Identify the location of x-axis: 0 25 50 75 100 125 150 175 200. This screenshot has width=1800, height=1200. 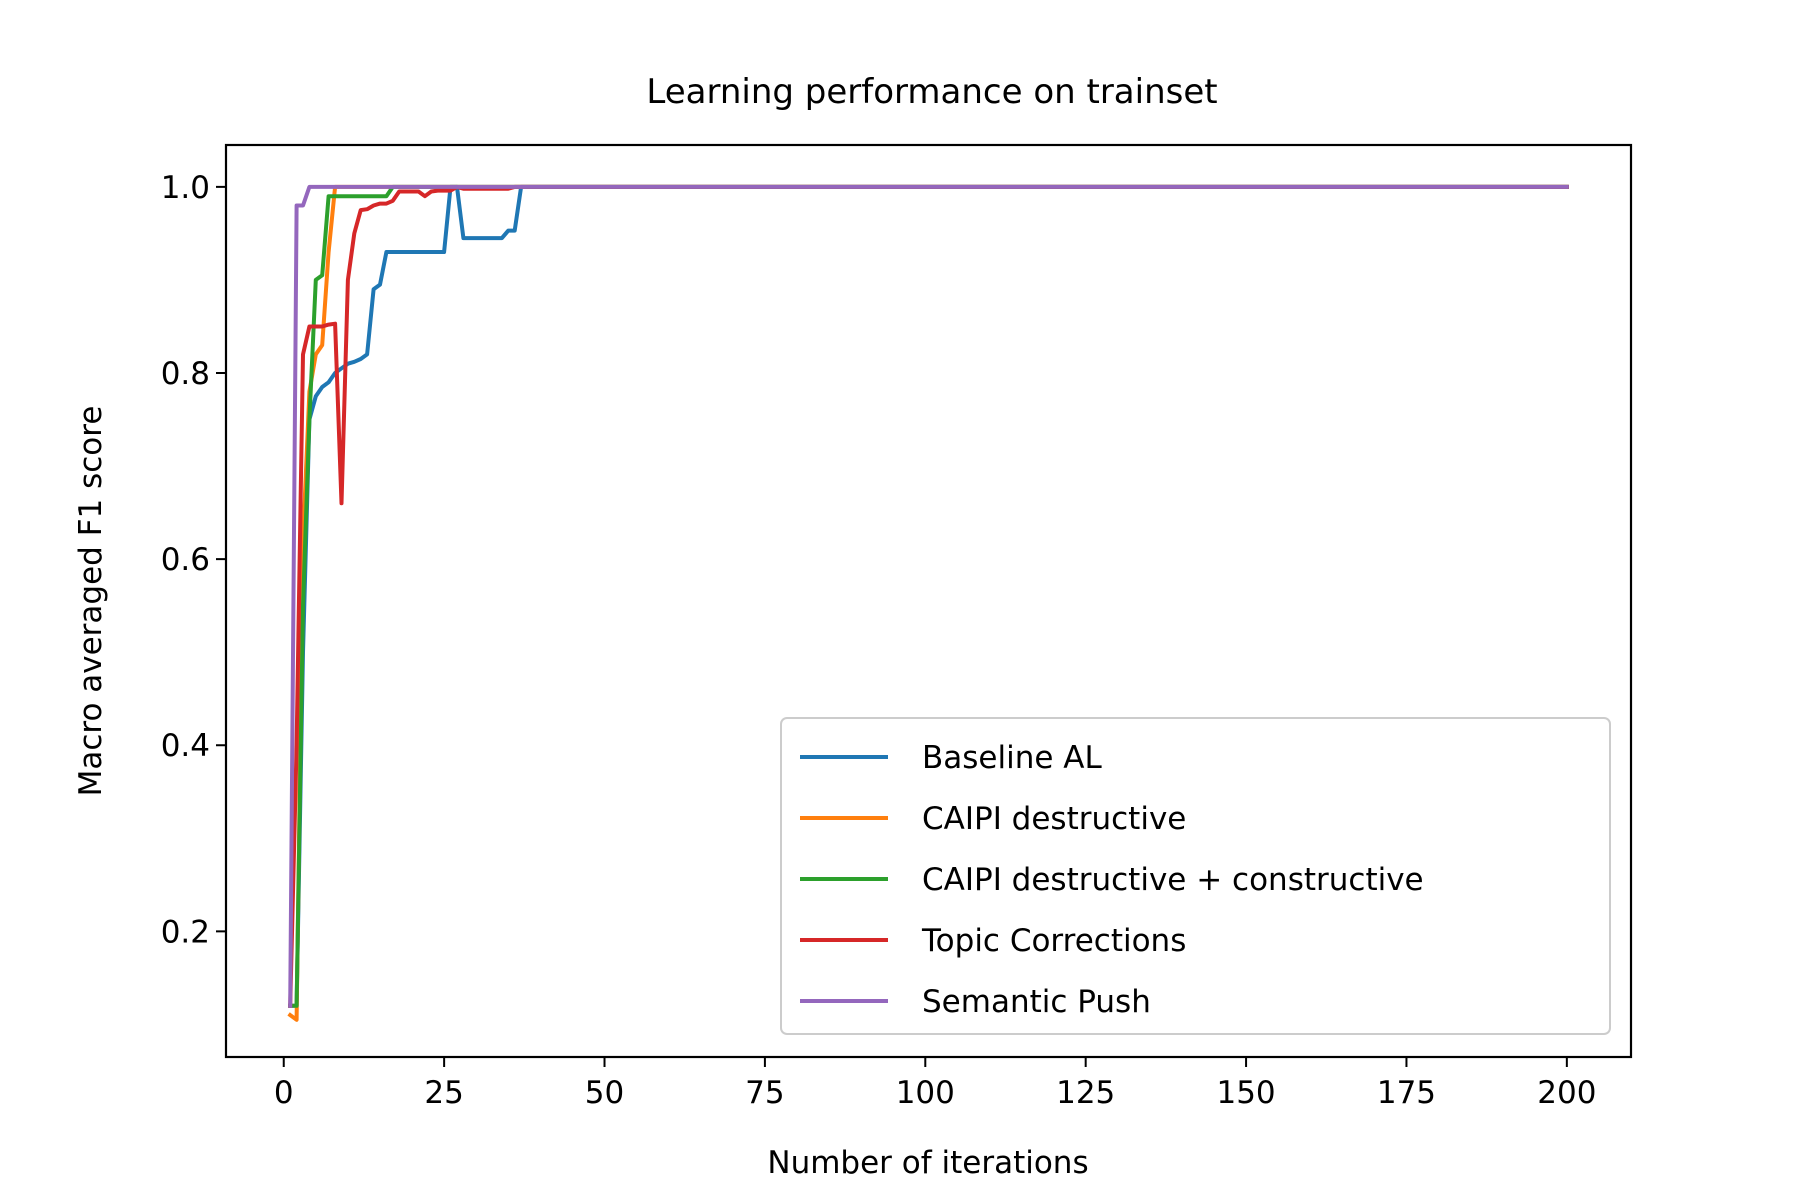
(935, 1084).